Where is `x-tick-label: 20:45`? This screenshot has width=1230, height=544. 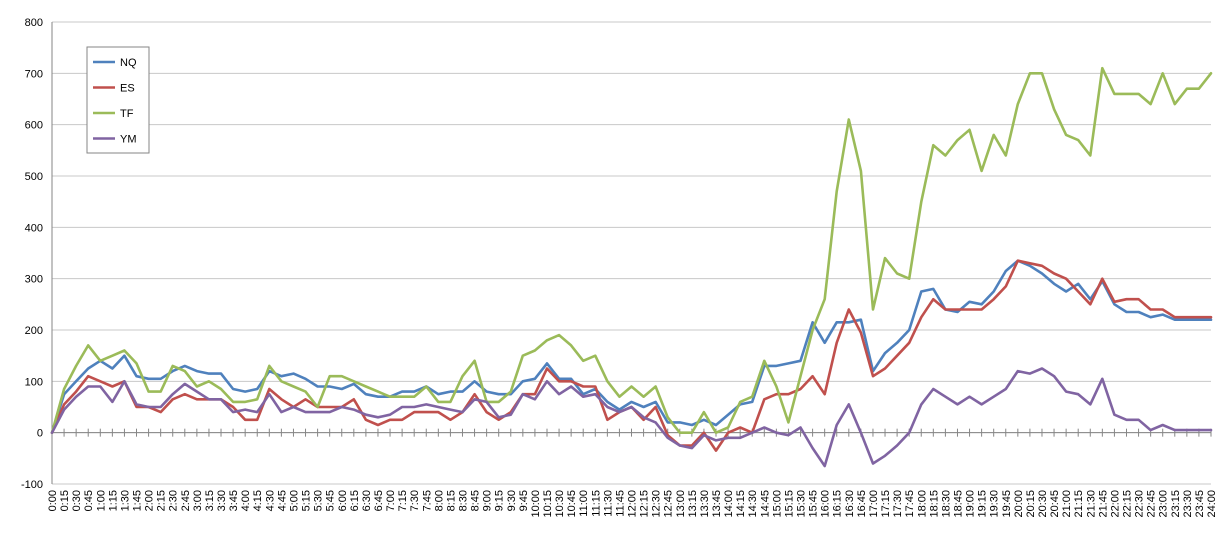
x-tick-label: 20:45 is located at coordinates (1055, 504).